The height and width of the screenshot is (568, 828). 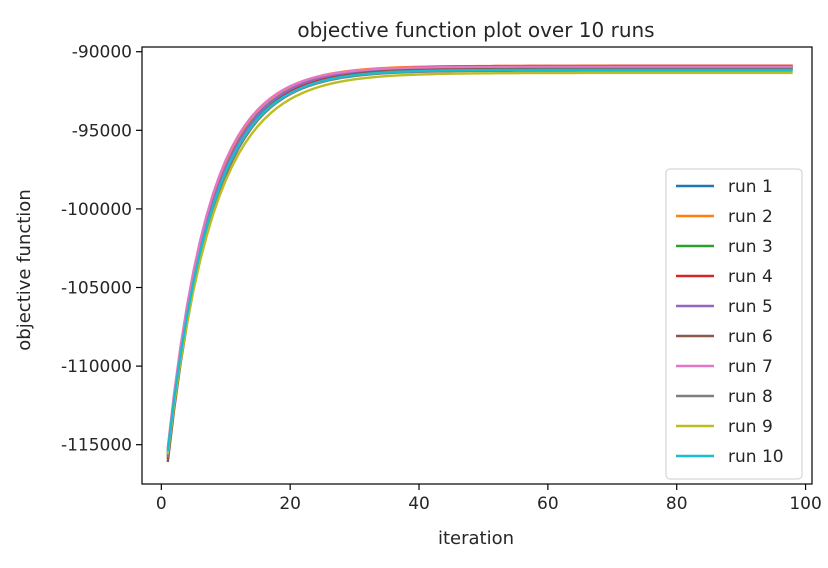 I want to click on legend-label-run-9: run 9, so click(x=750, y=427).